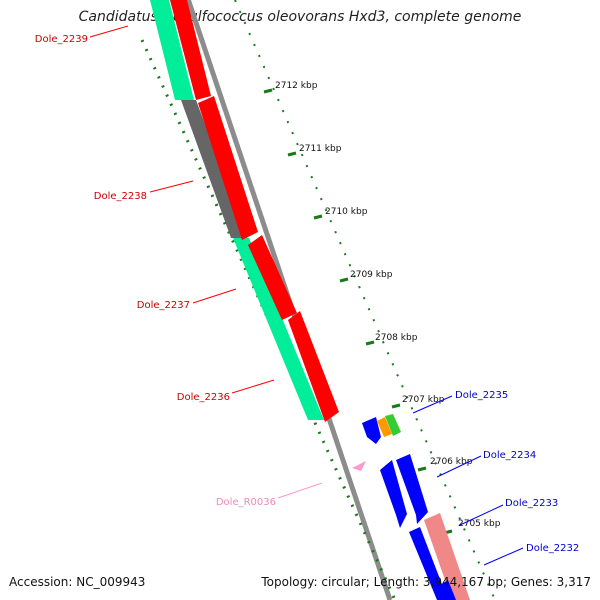 This screenshot has height=600, width=600. What do you see at coordinates (163, 305) in the screenshot?
I see `gene-label-dole-2237: Dole_2237` at bounding box center [163, 305].